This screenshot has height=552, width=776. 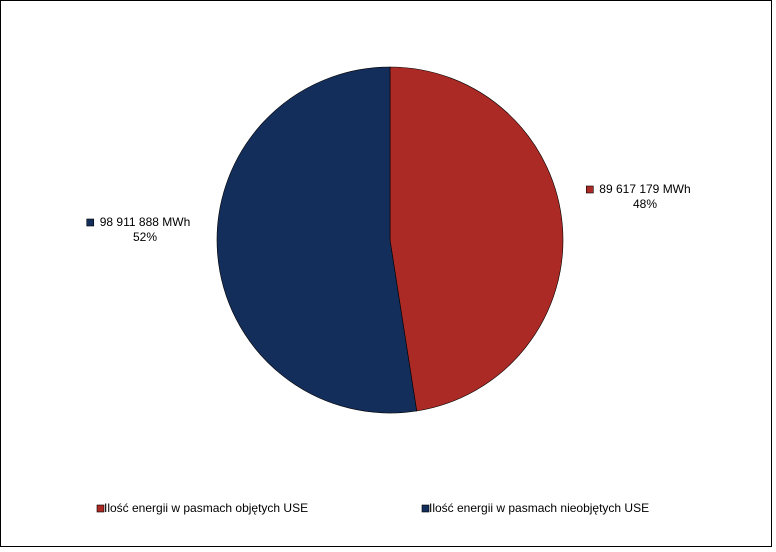 What do you see at coordinates (145, 237) in the screenshot?
I see `percentage-label: 52%` at bounding box center [145, 237].